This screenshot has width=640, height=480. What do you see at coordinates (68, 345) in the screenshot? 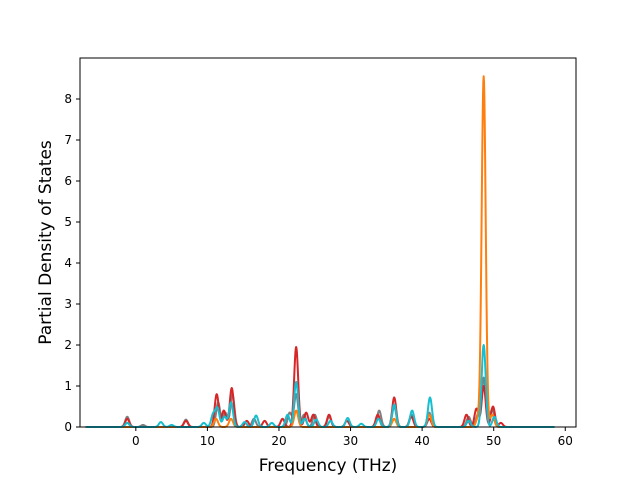
I see `y-tick-label: 2` at bounding box center [68, 345].